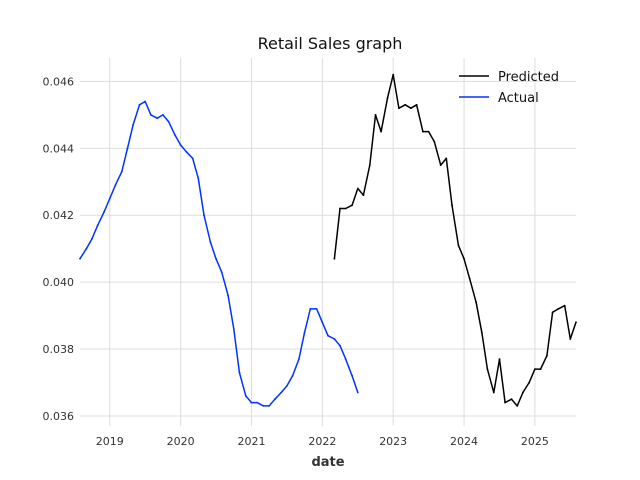 This screenshot has height=480, width=640. Describe the element at coordinates (327, 462) in the screenshot. I see `x-axis-label: date` at that location.